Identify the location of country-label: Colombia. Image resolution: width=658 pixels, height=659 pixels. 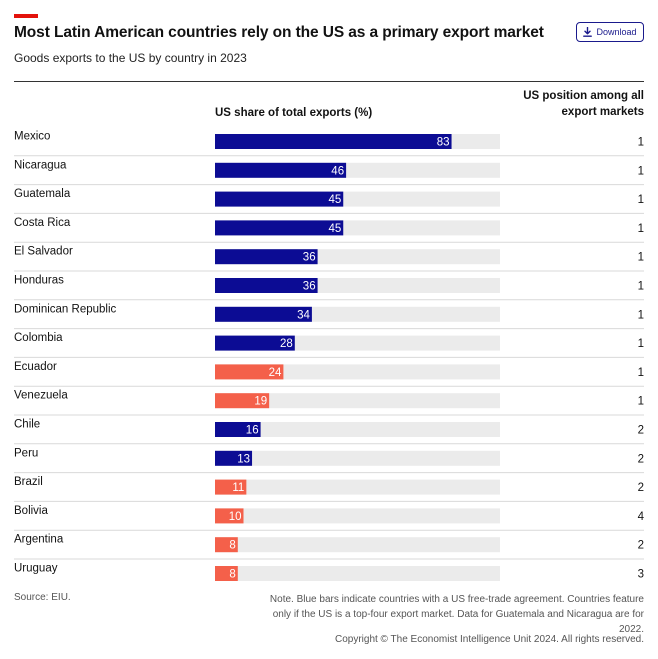
(38, 338).